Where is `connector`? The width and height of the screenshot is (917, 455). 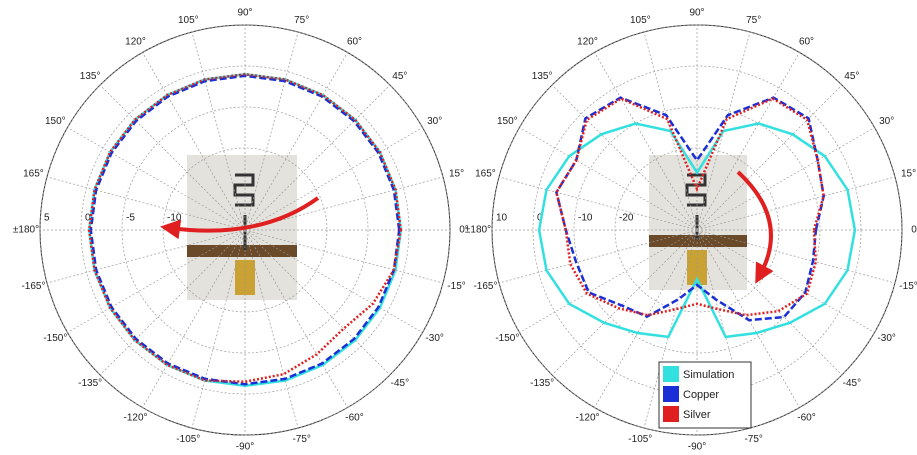 connector is located at coordinates (245, 277).